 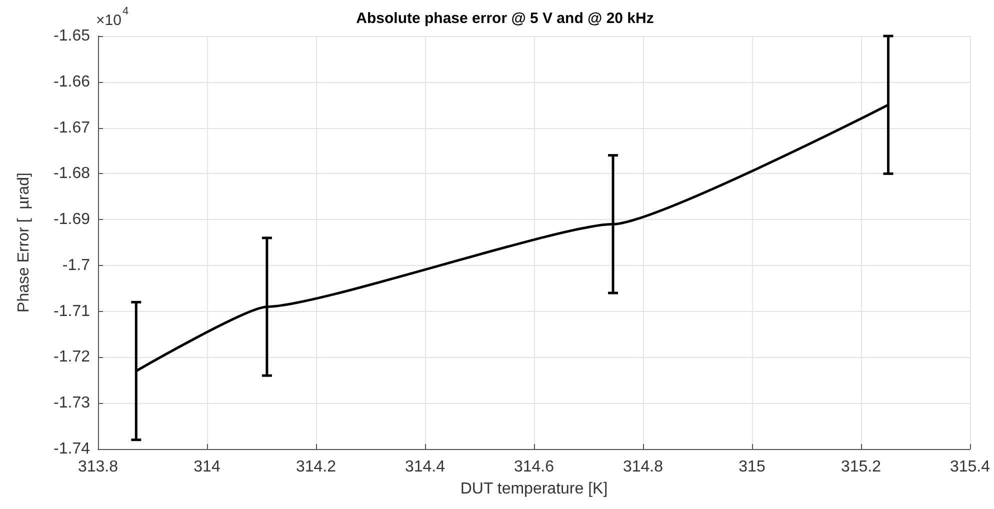 What do you see at coordinates (98, 467) in the screenshot?
I see `x-tick-label: 313.8` at bounding box center [98, 467].